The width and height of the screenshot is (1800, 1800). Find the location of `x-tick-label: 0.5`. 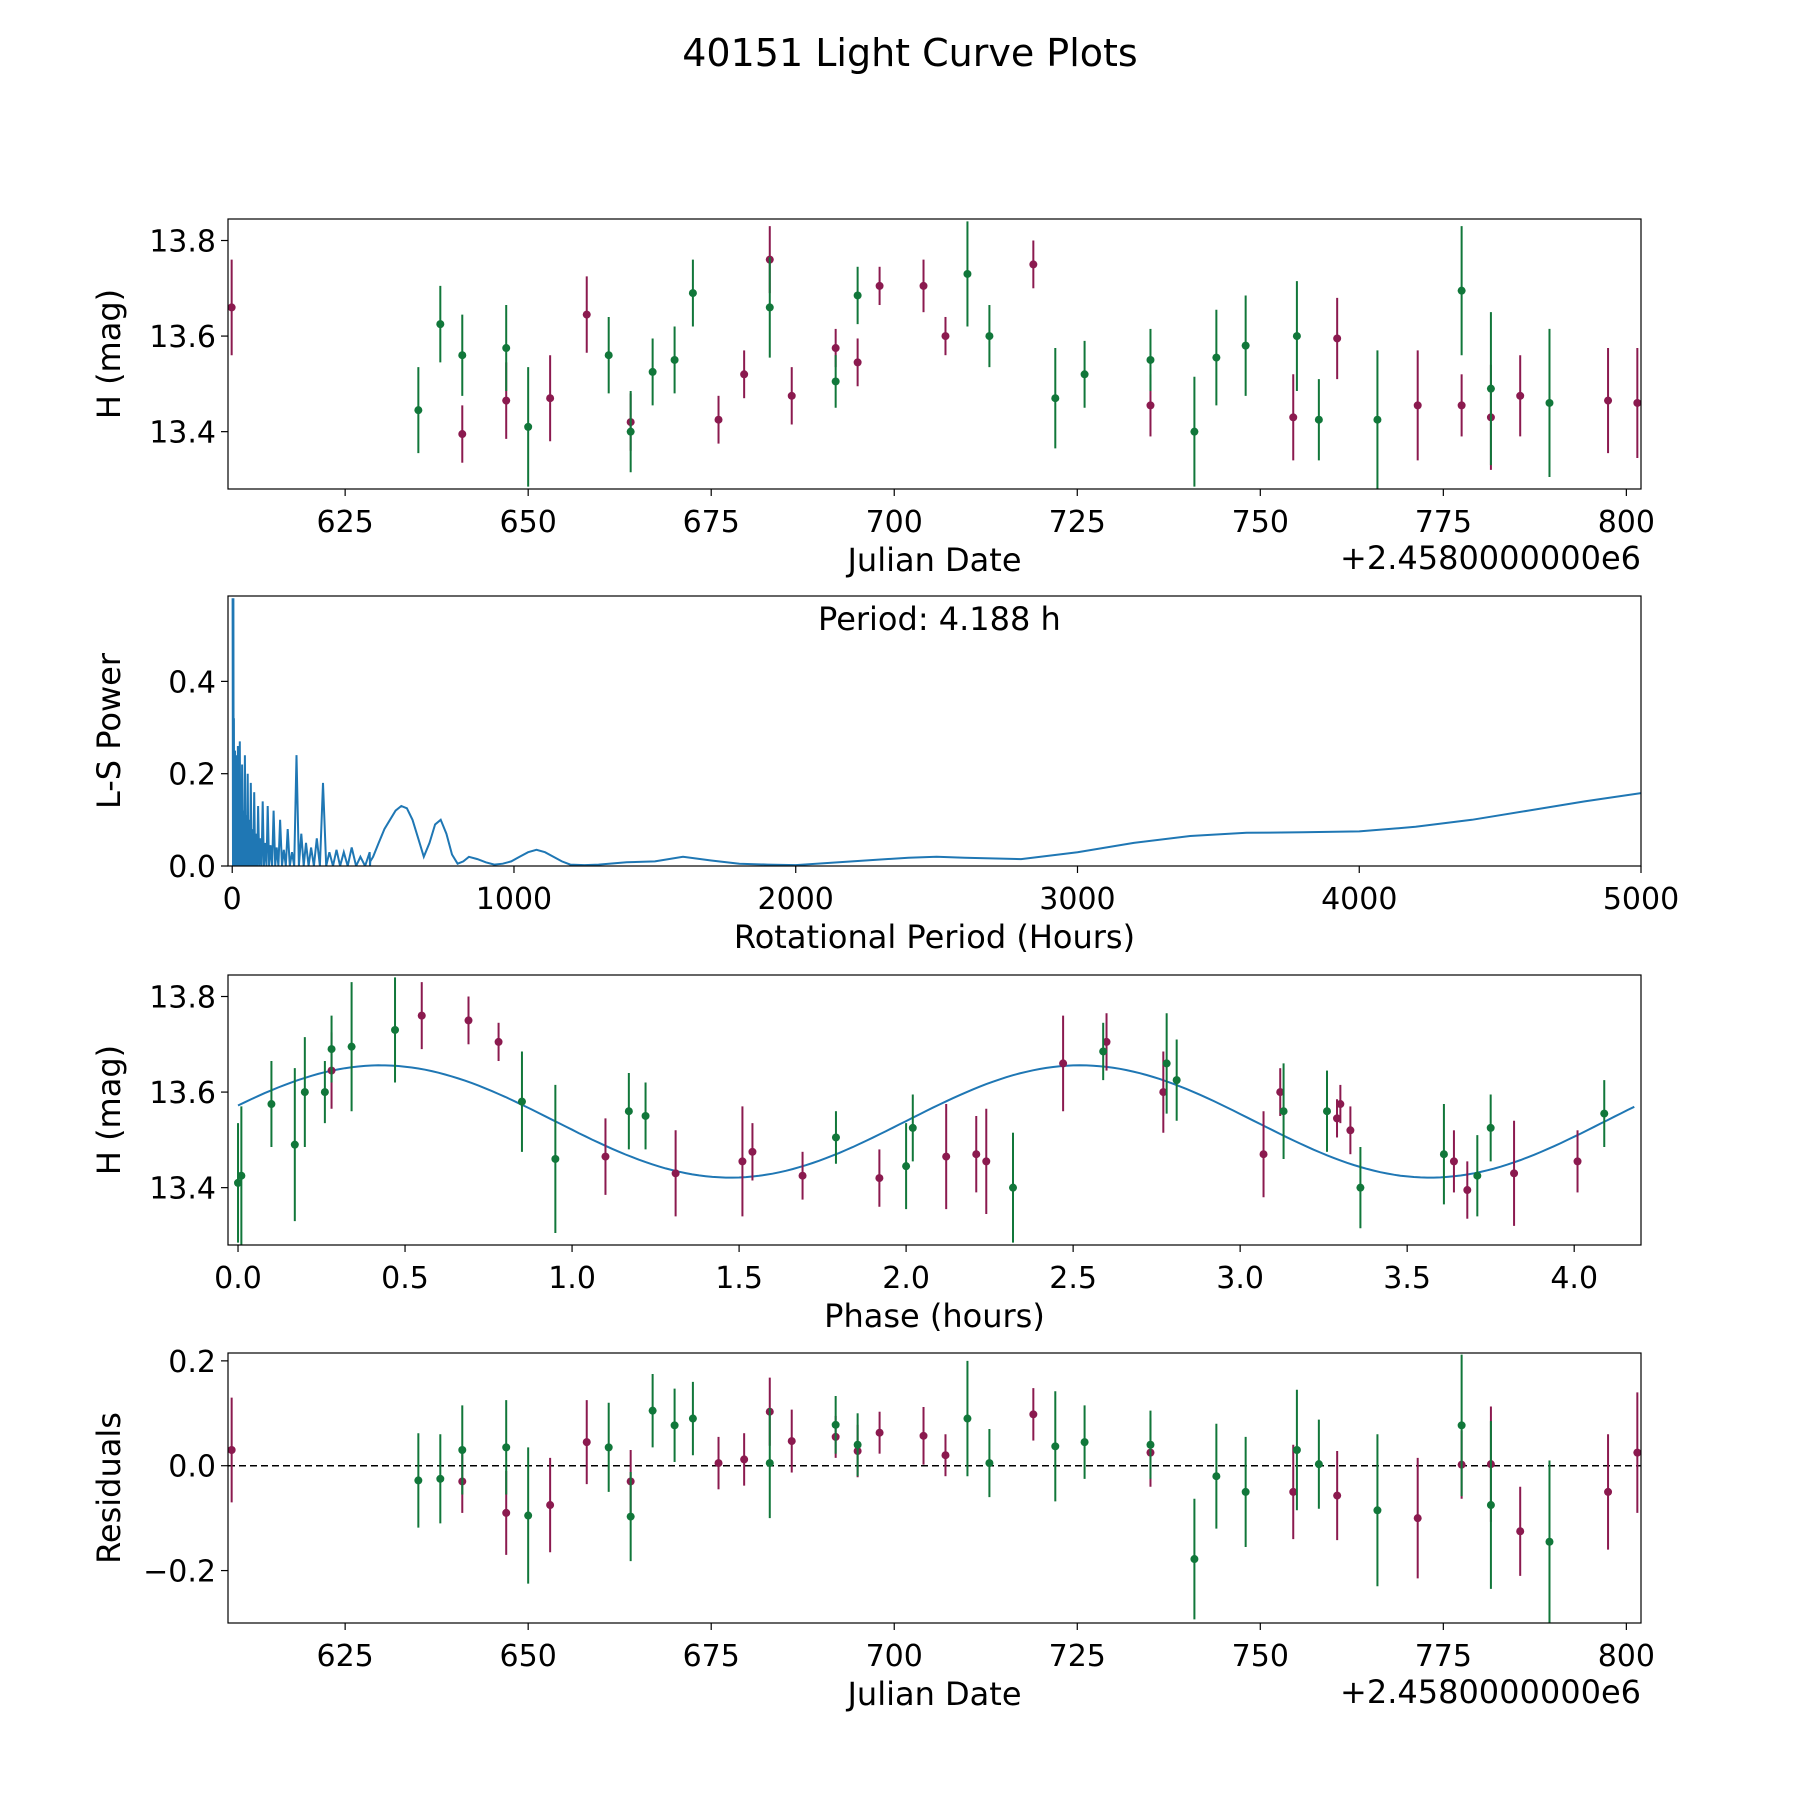

x-tick-label: 0.5 is located at coordinates (405, 1278).